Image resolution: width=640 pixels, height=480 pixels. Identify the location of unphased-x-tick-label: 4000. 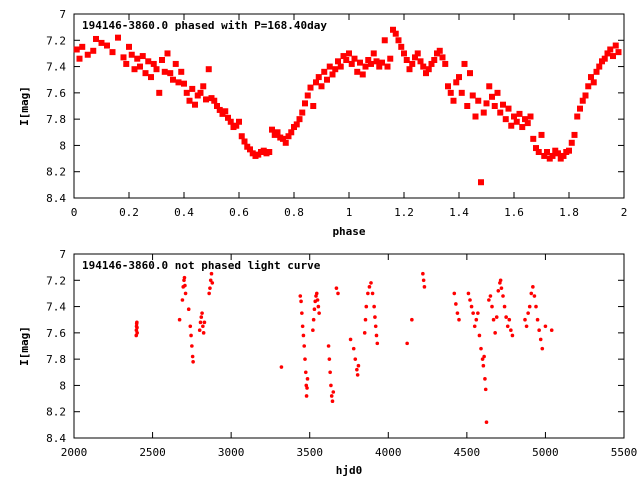
(388, 452).